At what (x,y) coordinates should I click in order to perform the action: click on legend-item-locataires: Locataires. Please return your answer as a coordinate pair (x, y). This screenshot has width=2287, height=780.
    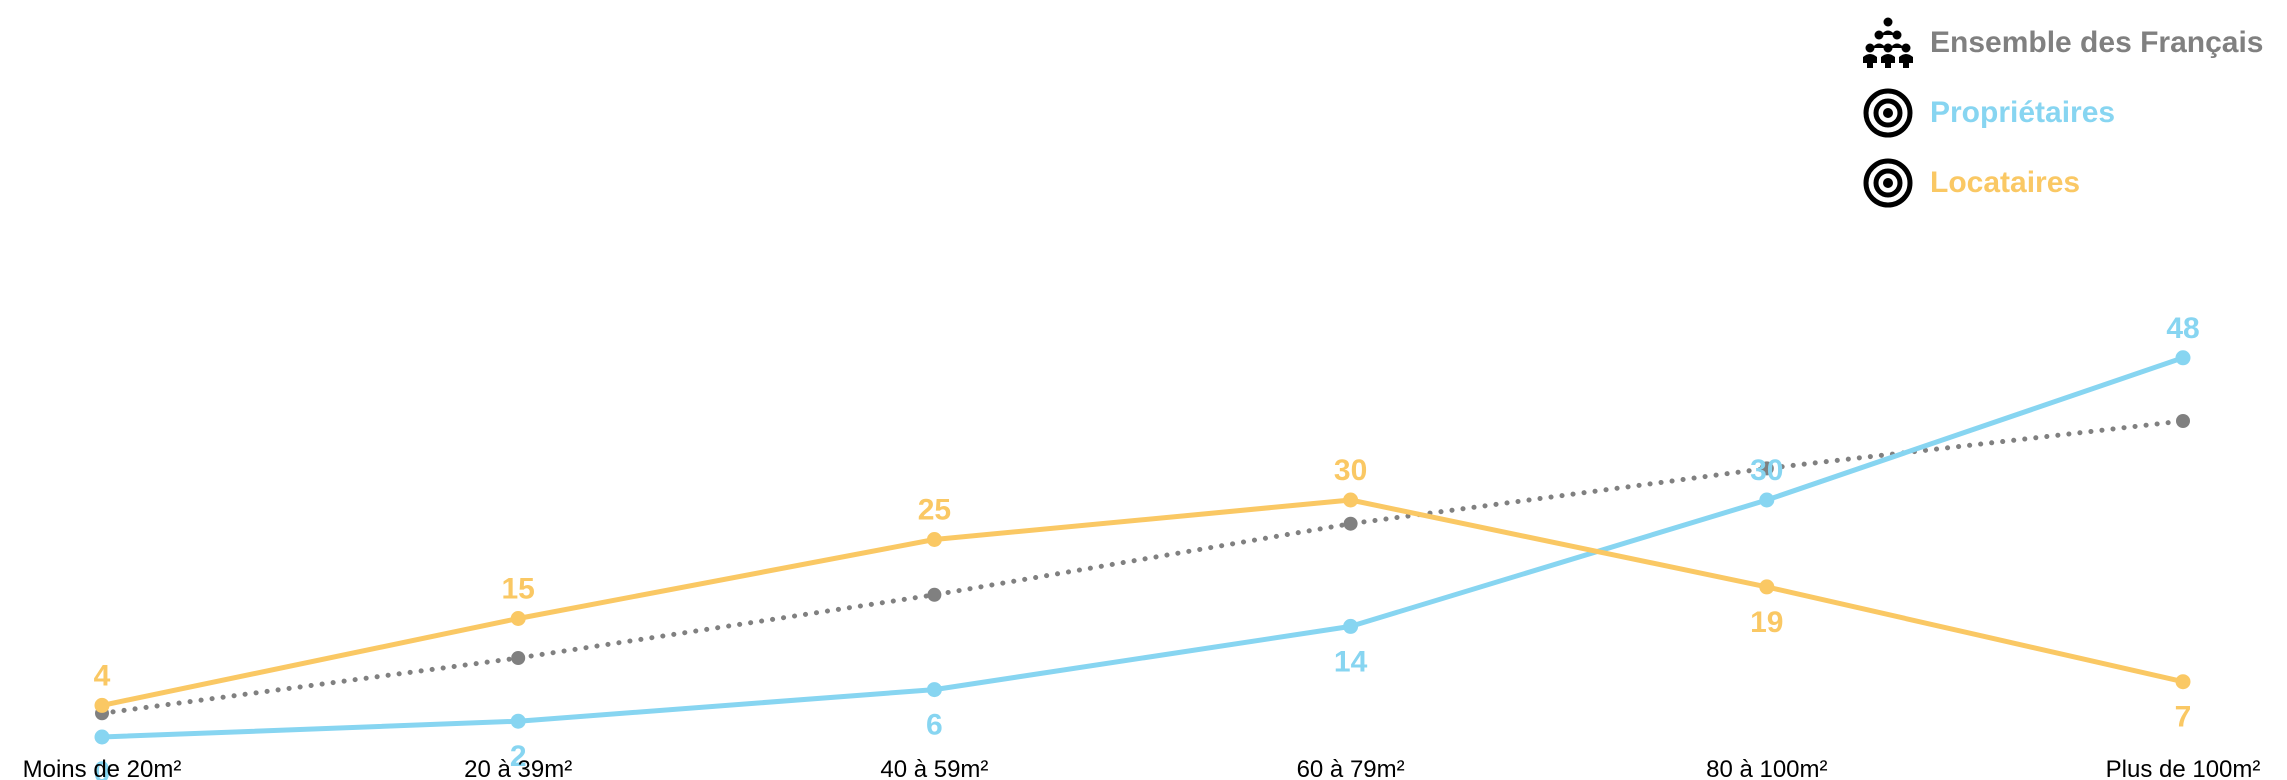
    Looking at the image, I should click on (2062, 183).